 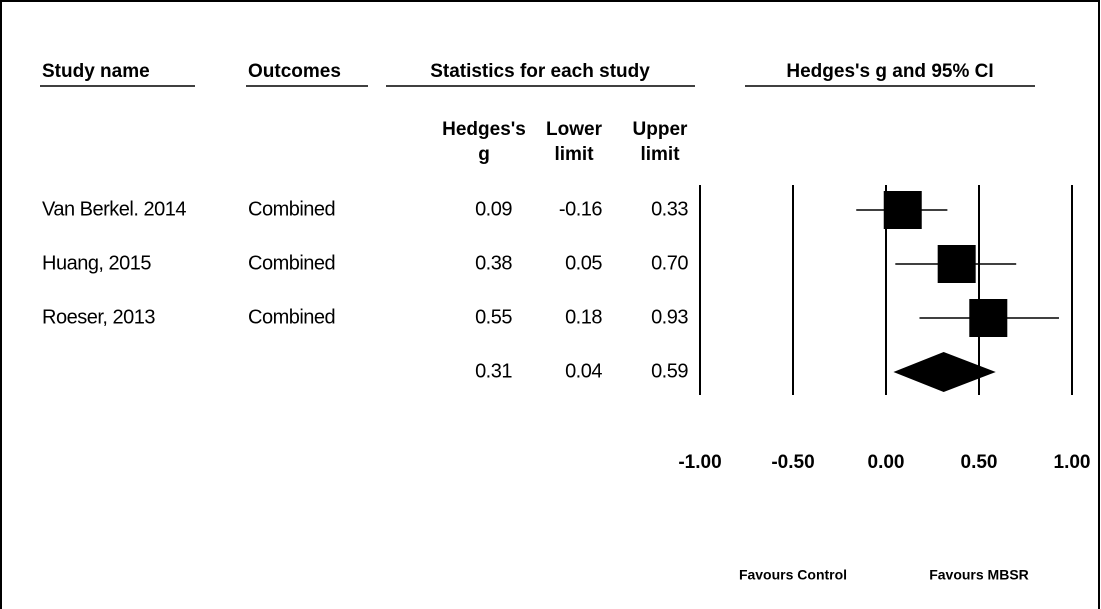 What do you see at coordinates (294, 71) in the screenshot?
I see `outcome-header: Outcomes` at bounding box center [294, 71].